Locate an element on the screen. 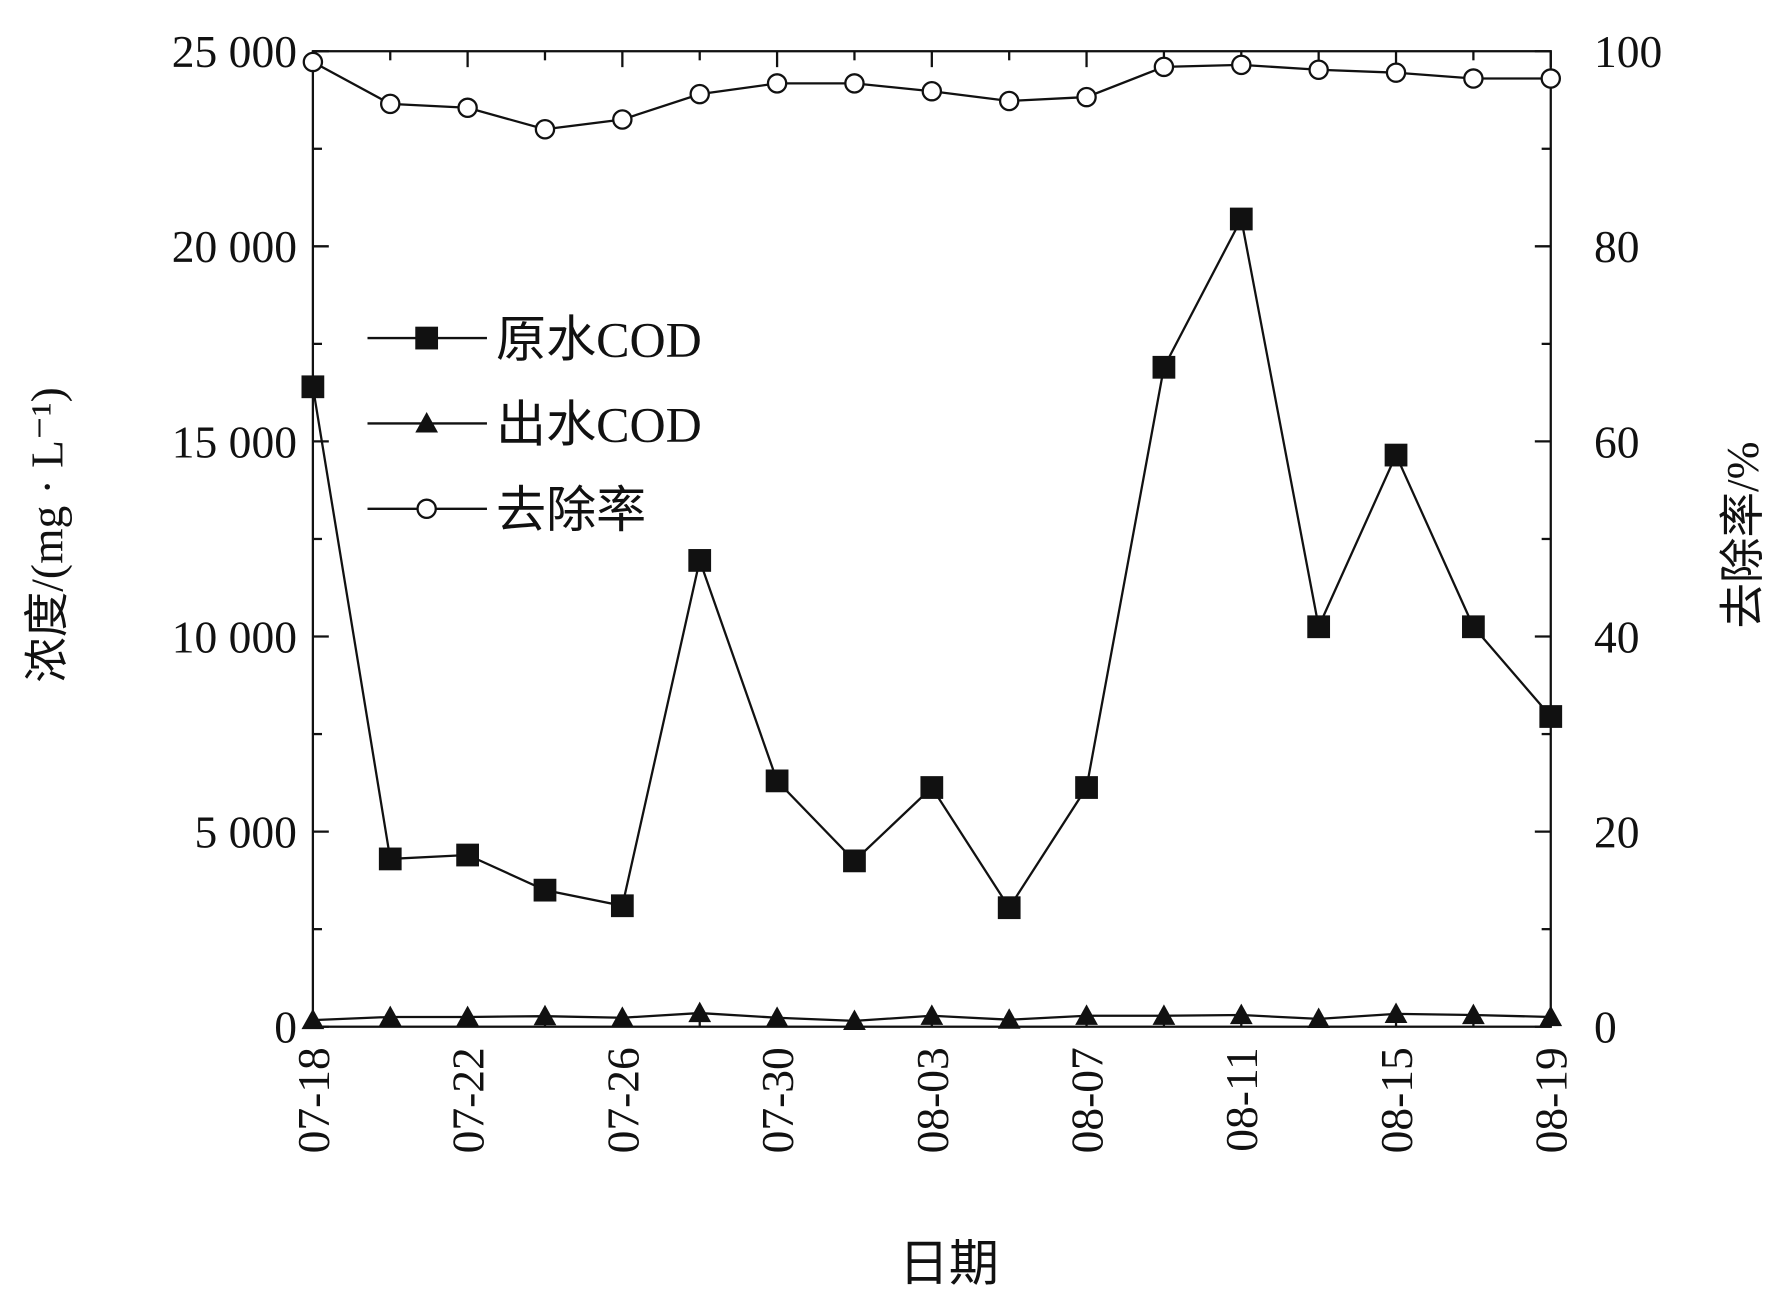 The width and height of the screenshot is (1784, 1309). y-axis-left-label: 浓度/(mg · L⁻¹) is located at coordinates (47, 535).